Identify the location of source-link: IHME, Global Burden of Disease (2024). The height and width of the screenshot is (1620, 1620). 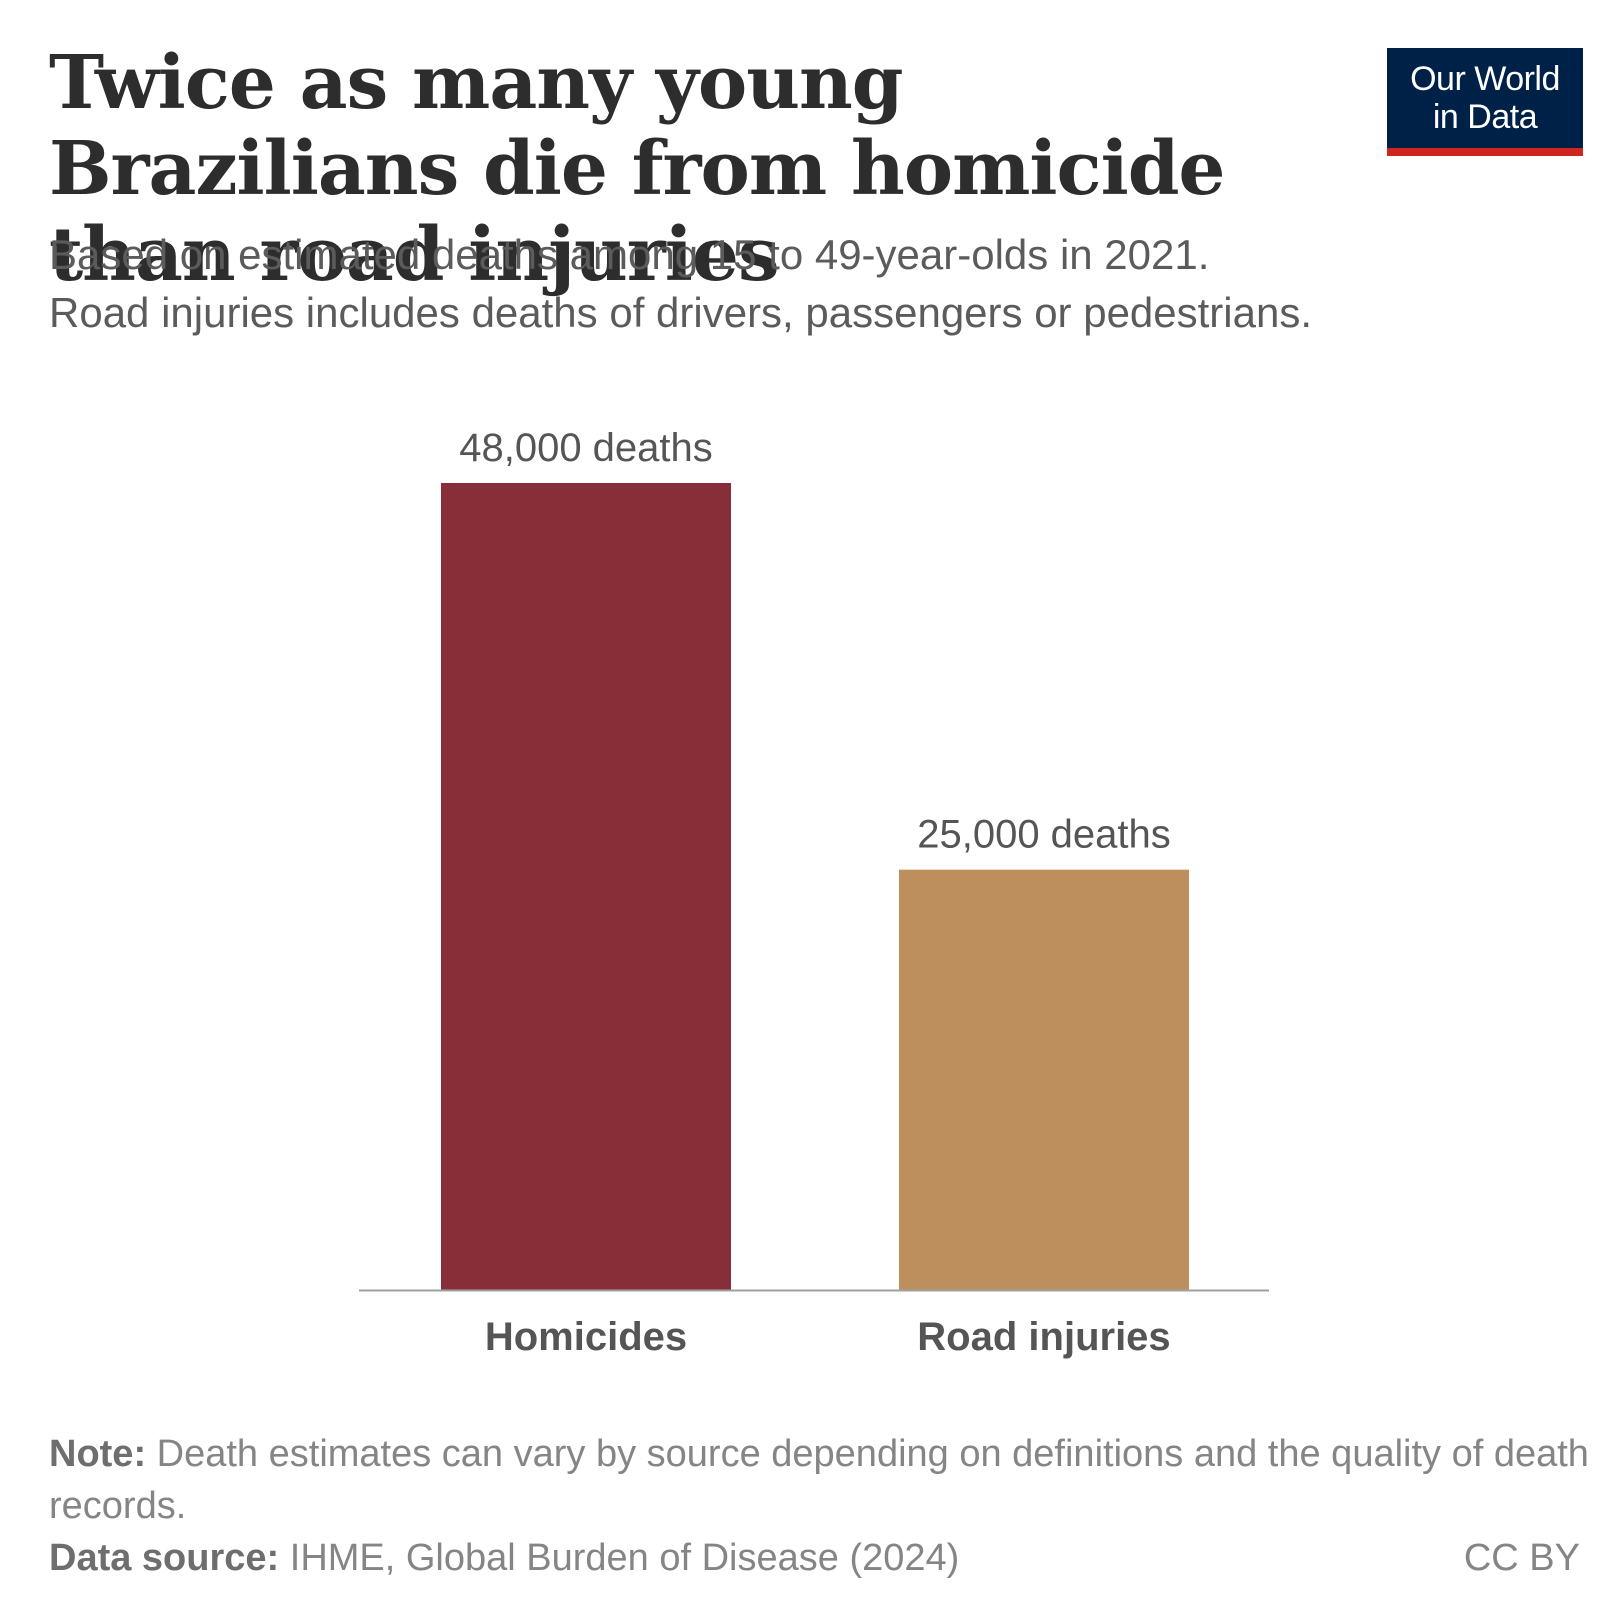
(619, 1558).